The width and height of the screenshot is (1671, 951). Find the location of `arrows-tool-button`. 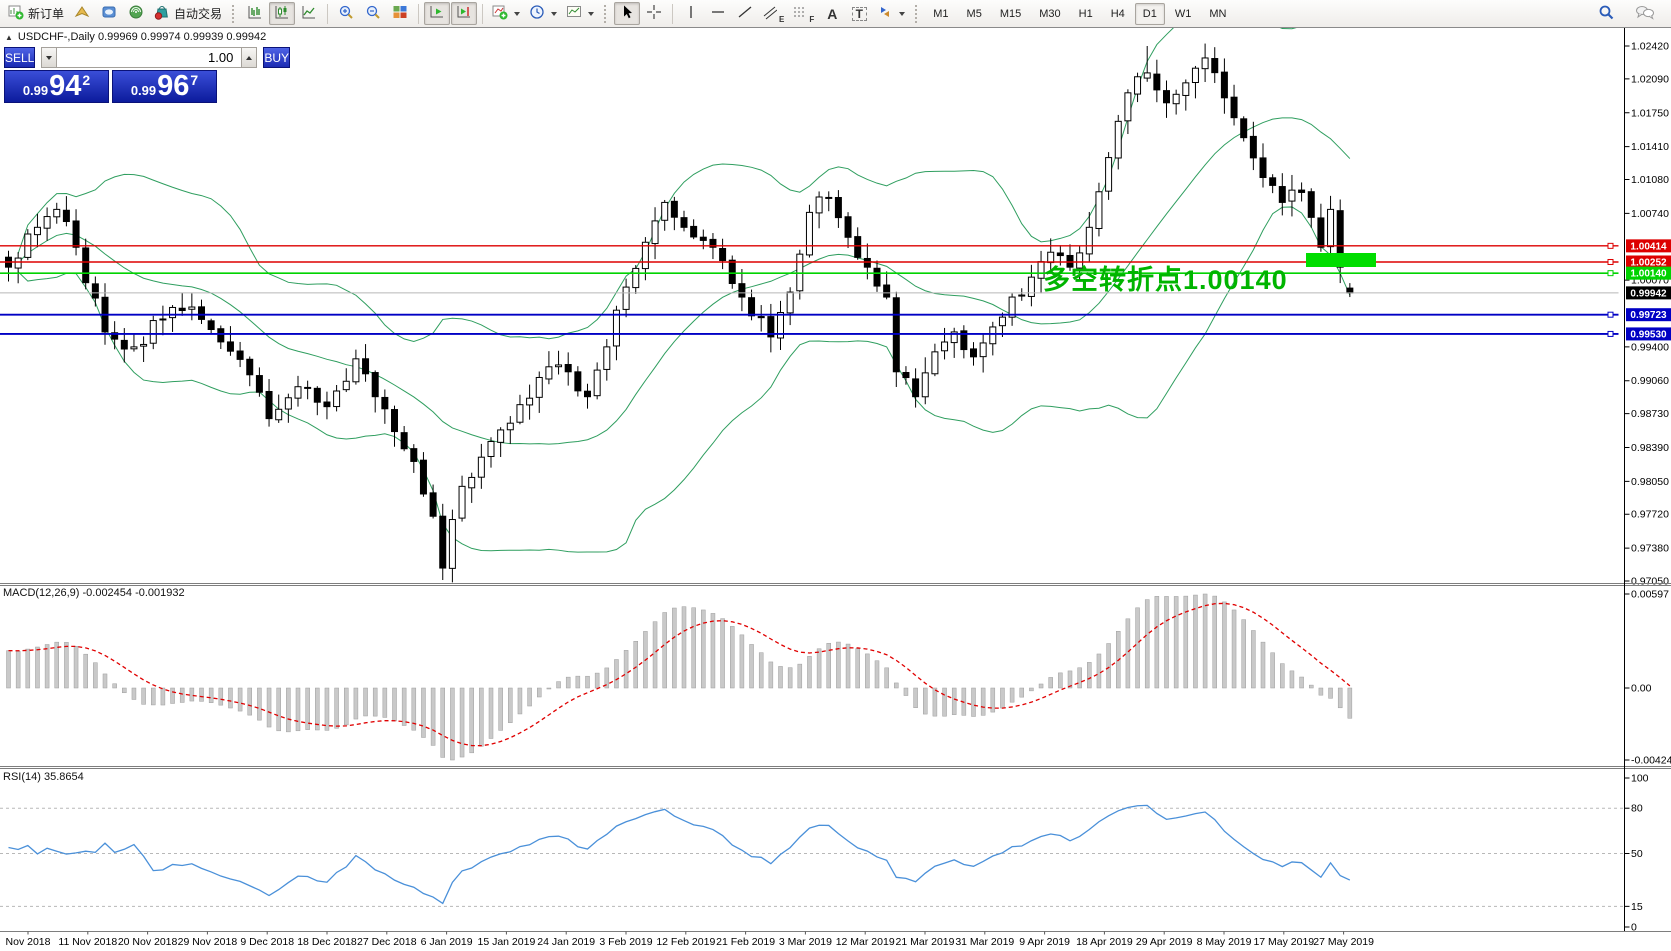

arrows-tool-button is located at coordinates (891, 13).